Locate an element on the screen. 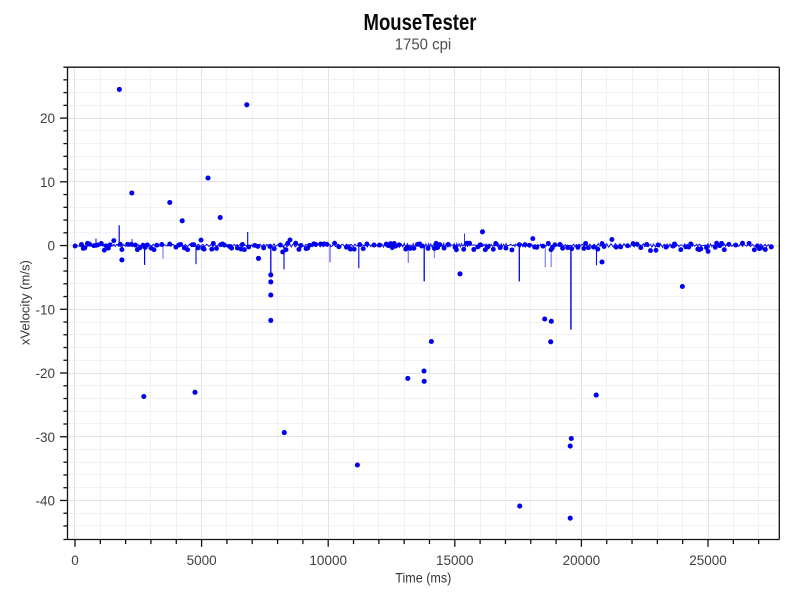 This screenshot has height=605, width=800. svg-text: 25000 is located at coordinates (708, 560).